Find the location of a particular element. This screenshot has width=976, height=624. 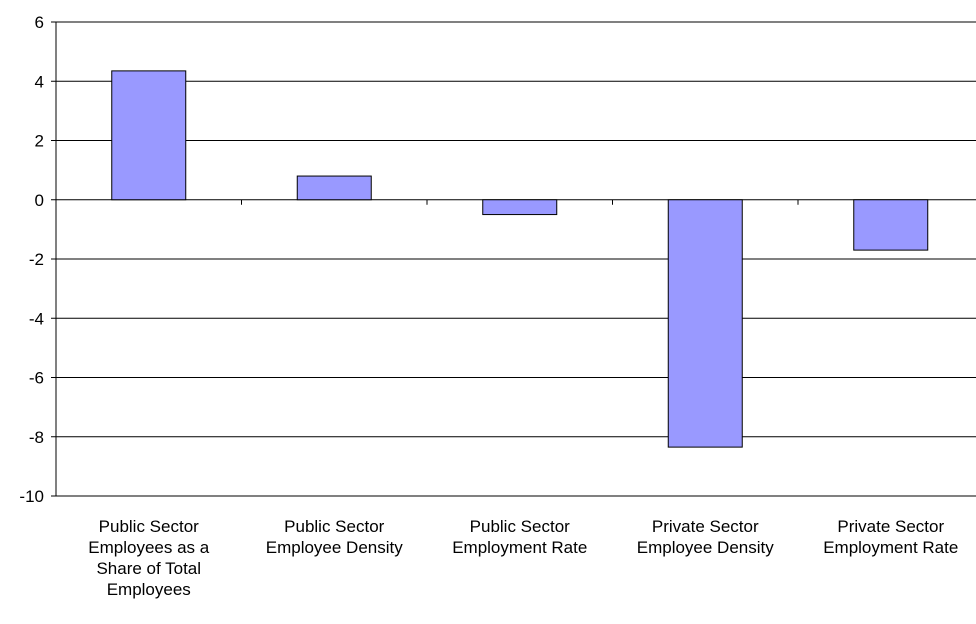

x-category-label-line: Share of Total is located at coordinates (148, 568).